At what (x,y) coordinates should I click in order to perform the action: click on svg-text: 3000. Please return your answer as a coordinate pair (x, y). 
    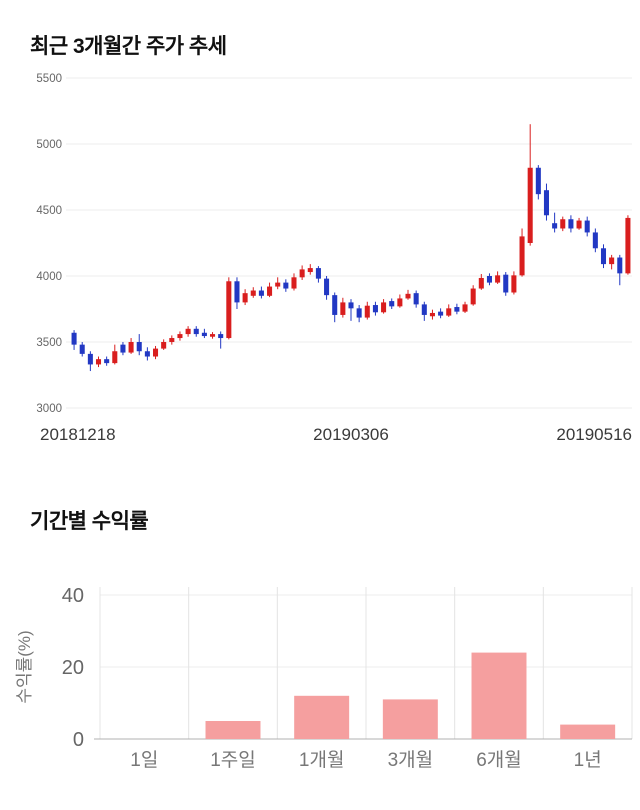
    Looking at the image, I should click on (49, 409).